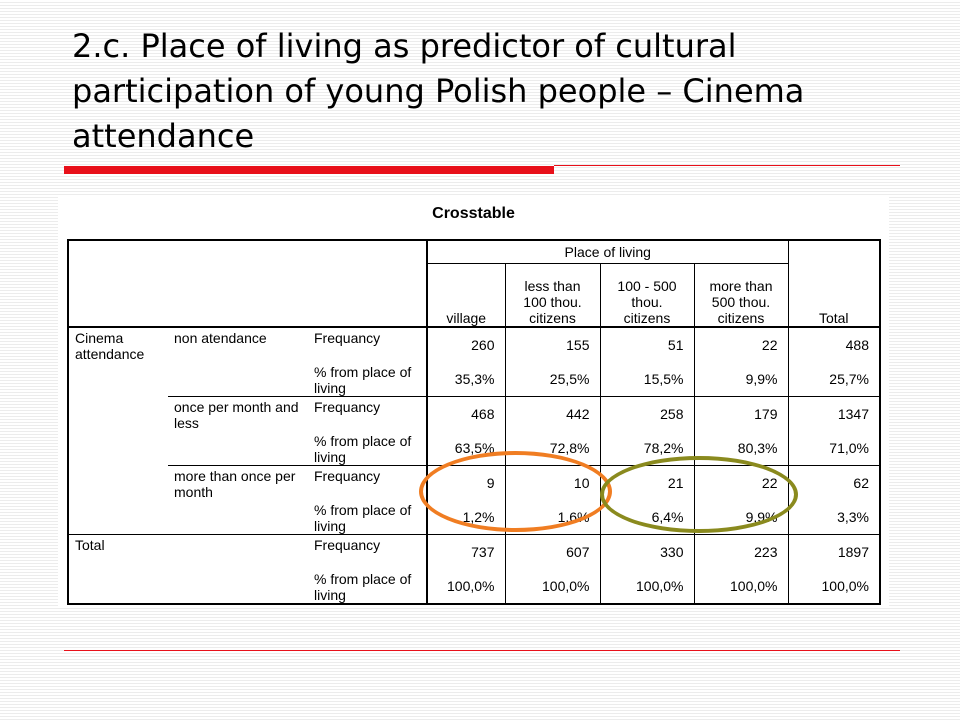 This screenshot has width=960, height=720. Describe the element at coordinates (553, 448) in the screenshot. I see `cell-value: 72,8%` at that location.